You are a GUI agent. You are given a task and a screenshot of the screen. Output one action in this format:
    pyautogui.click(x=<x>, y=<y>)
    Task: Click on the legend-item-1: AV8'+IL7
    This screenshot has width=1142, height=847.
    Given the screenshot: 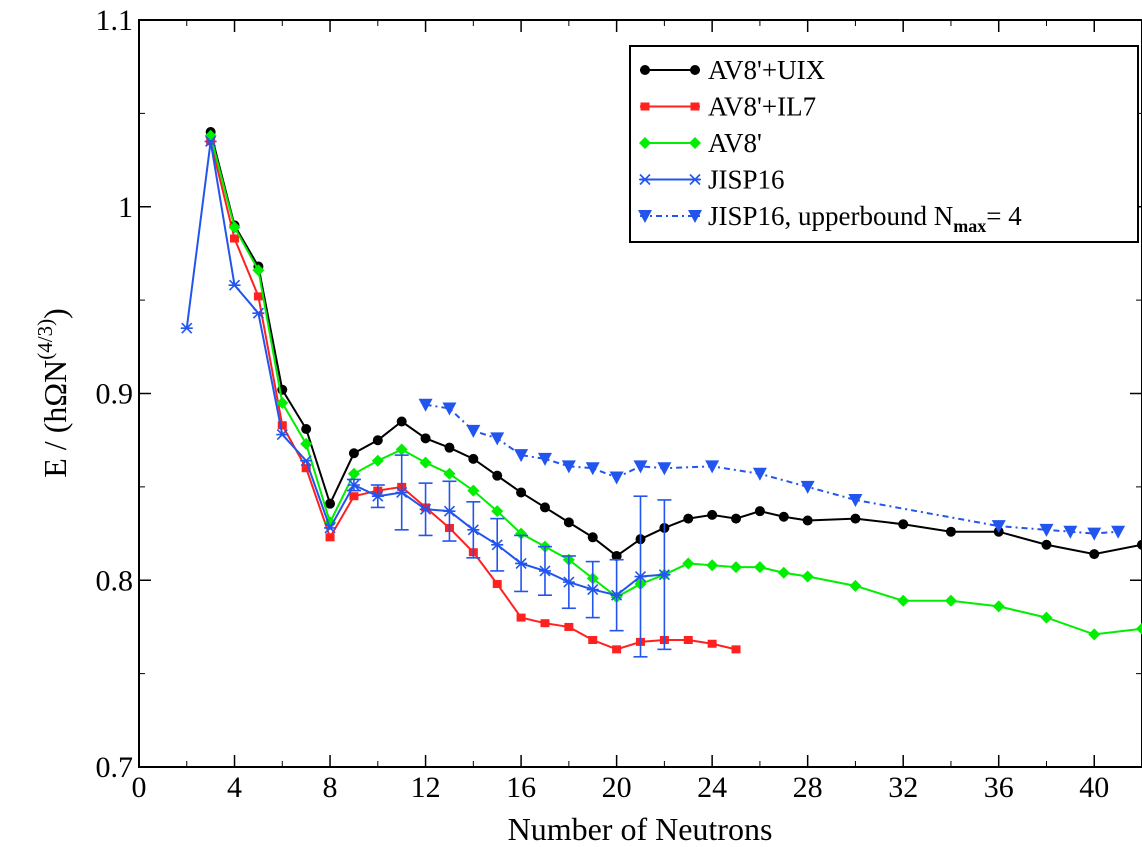 What is the action you would take?
    pyautogui.click(x=728, y=107)
    